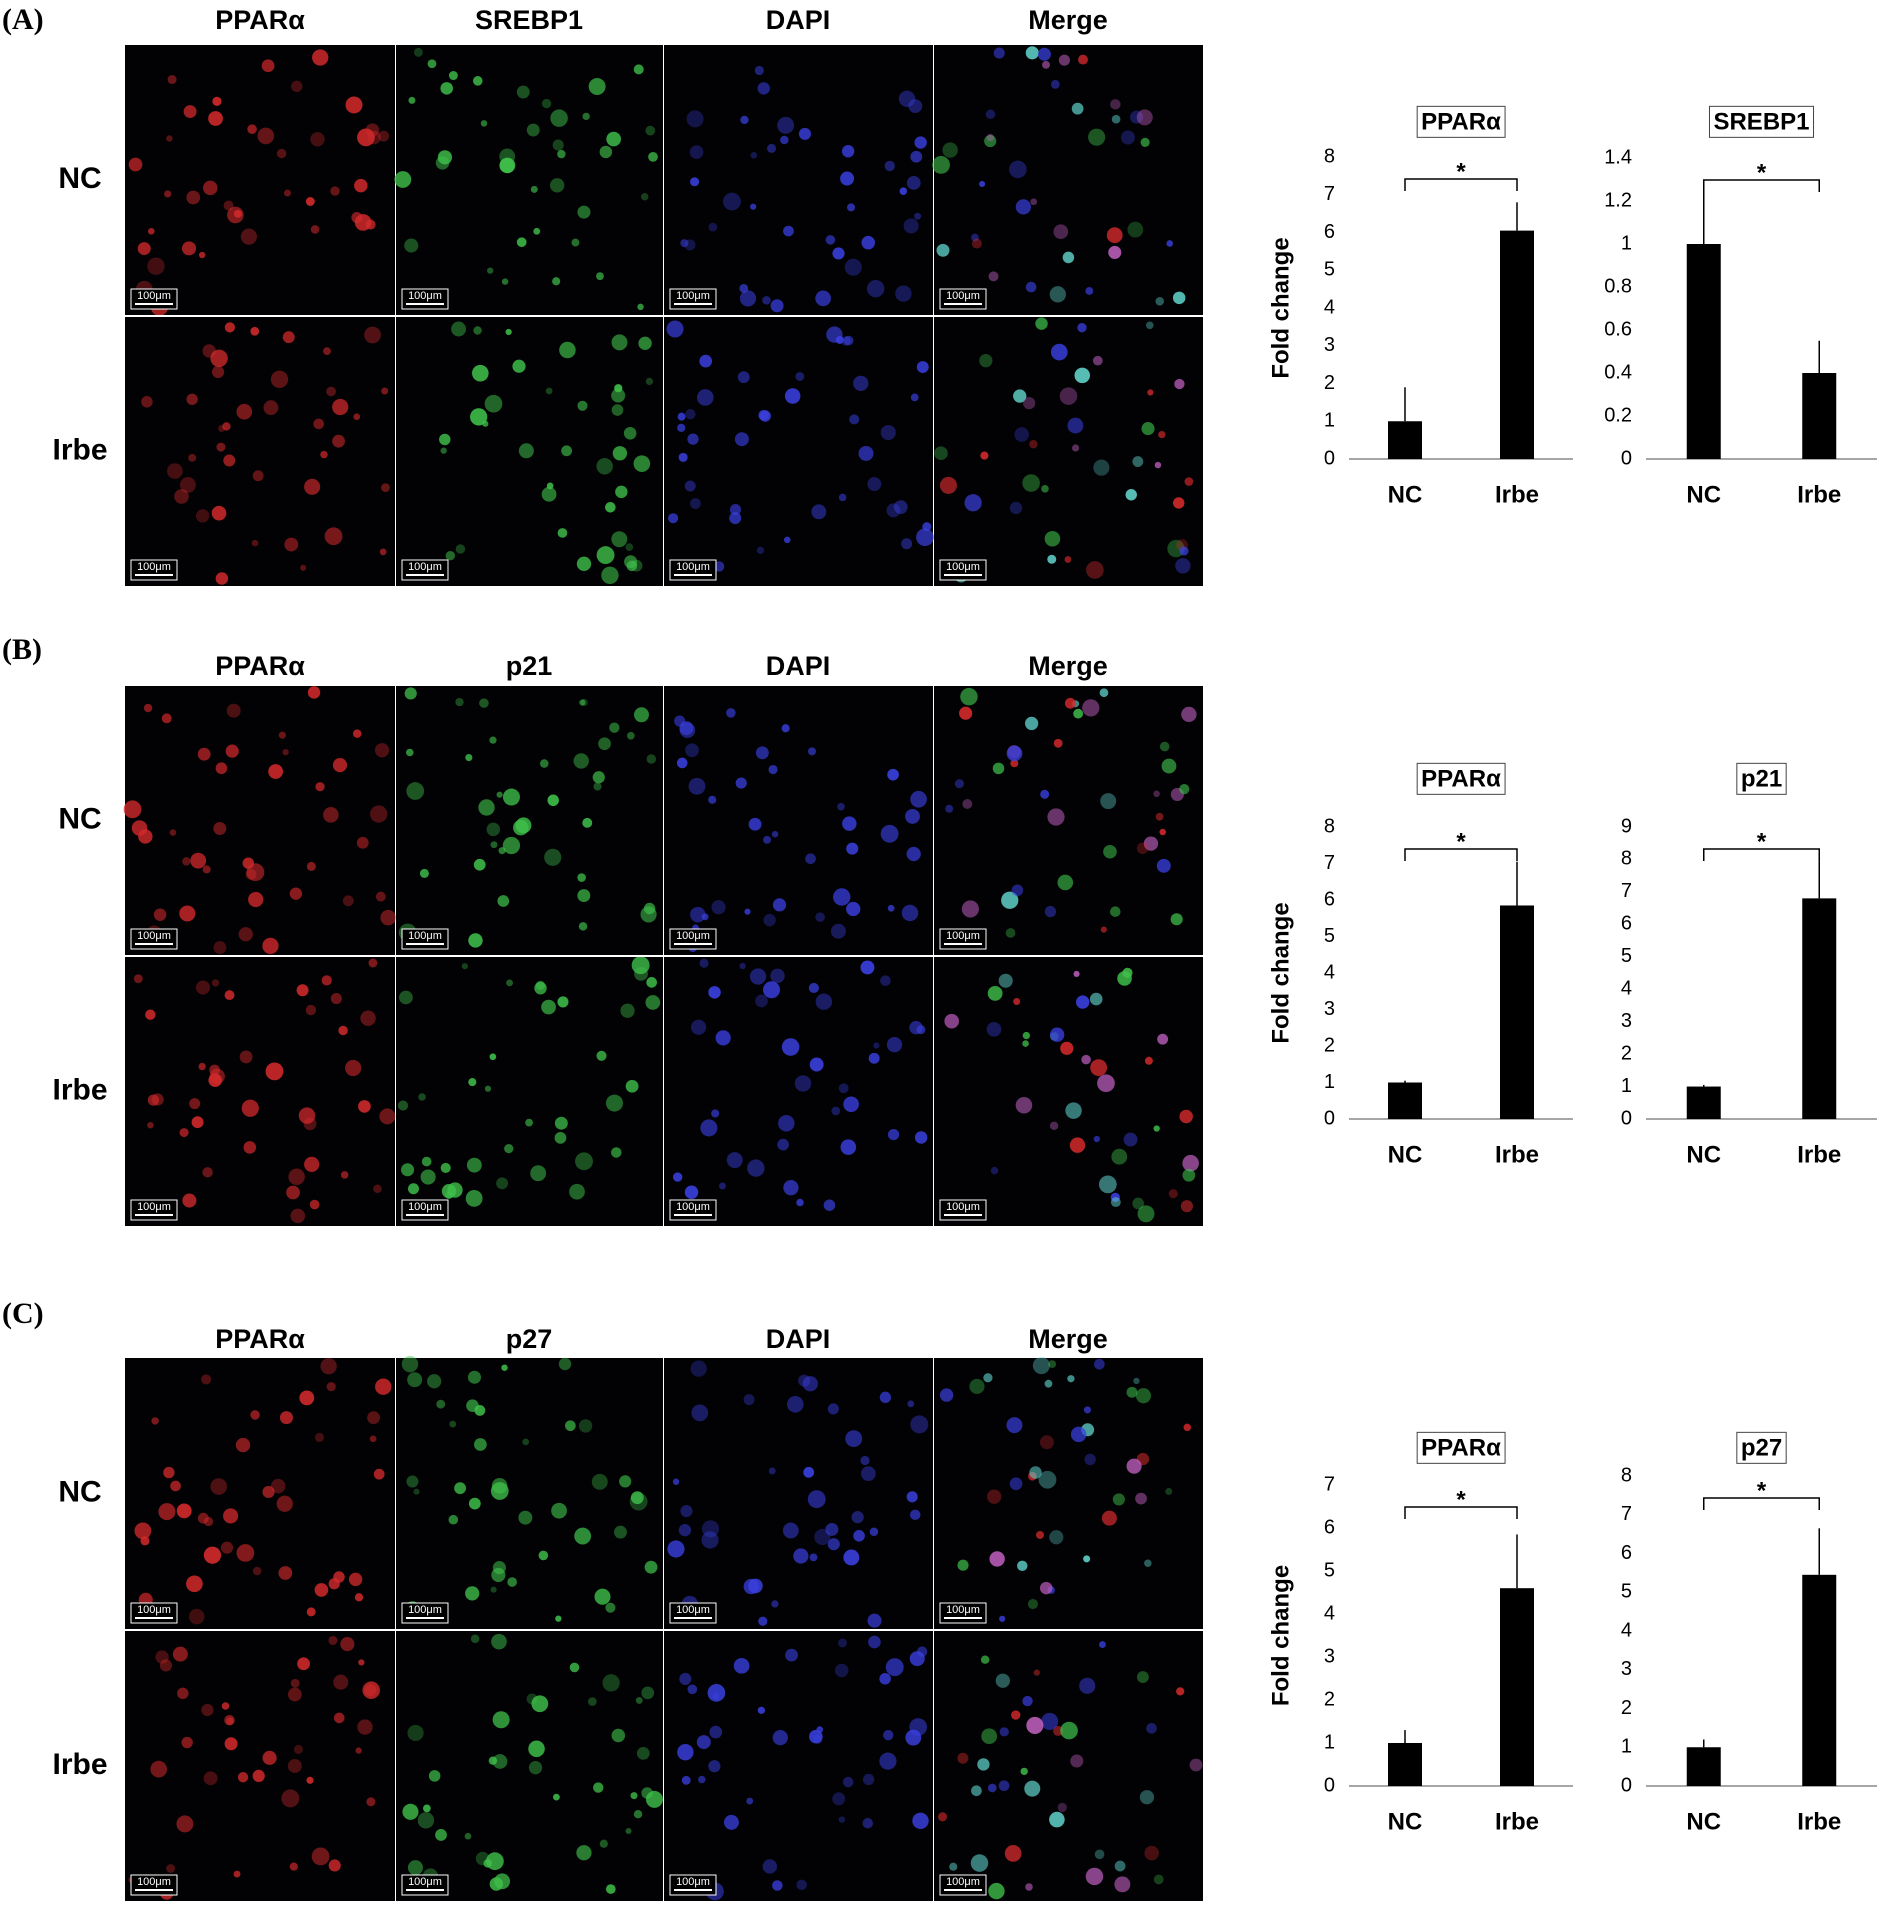 This screenshot has width=1885, height=1905. Describe the element at coordinates (1461, 121) in the screenshot. I see `title-box` at that location.